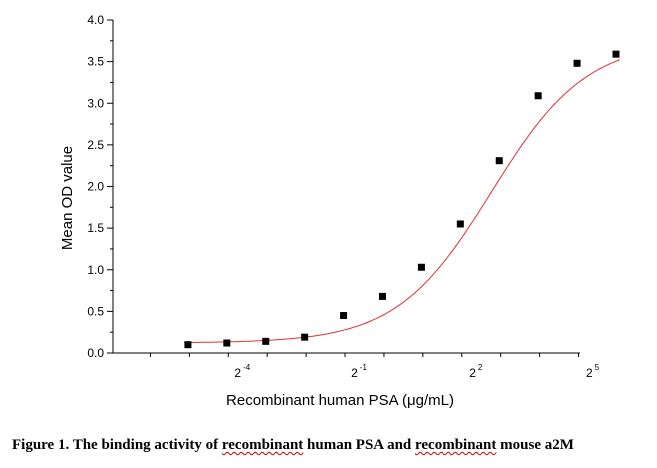 The height and width of the screenshot is (468, 657). Describe the element at coordinates (95, 187) in the screenshot. I see `y-tick-label: 2.0` at that location.